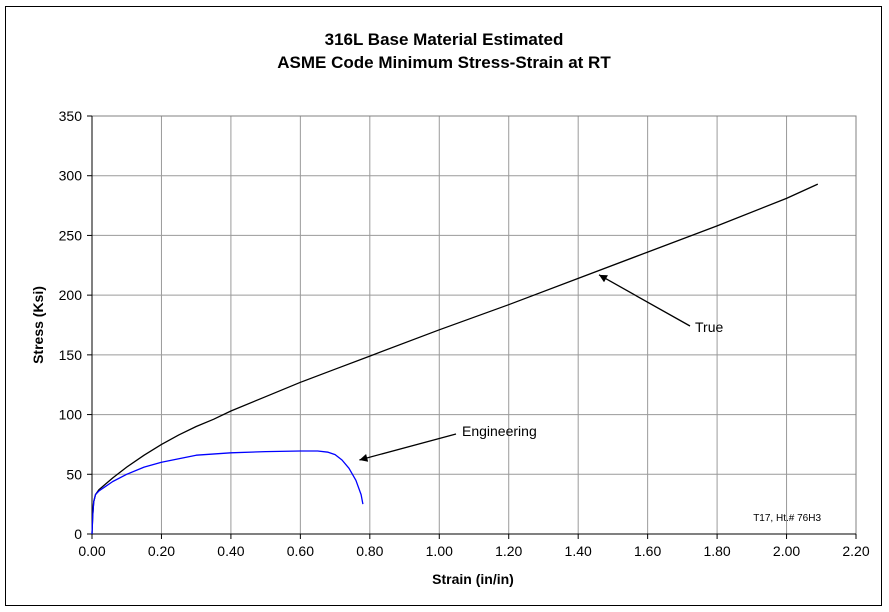  What do you see at coordinates (230, 551) in the screenshot?
I see `x-tick-label: 0.40` at bounding box center [230, 551].